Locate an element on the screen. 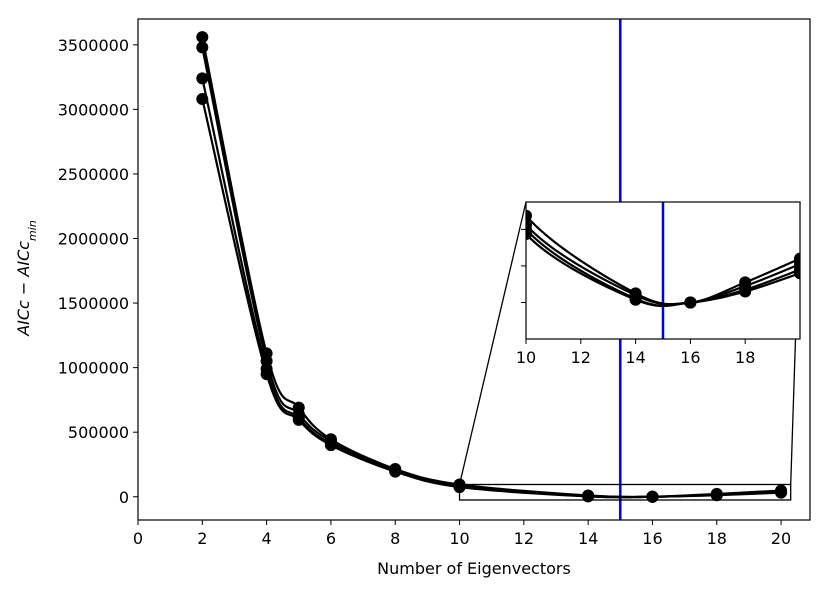 Image resolution: width=830 pixels, height=597 pixels. x-tick-label: 18 is located at coordinates (717, 538).